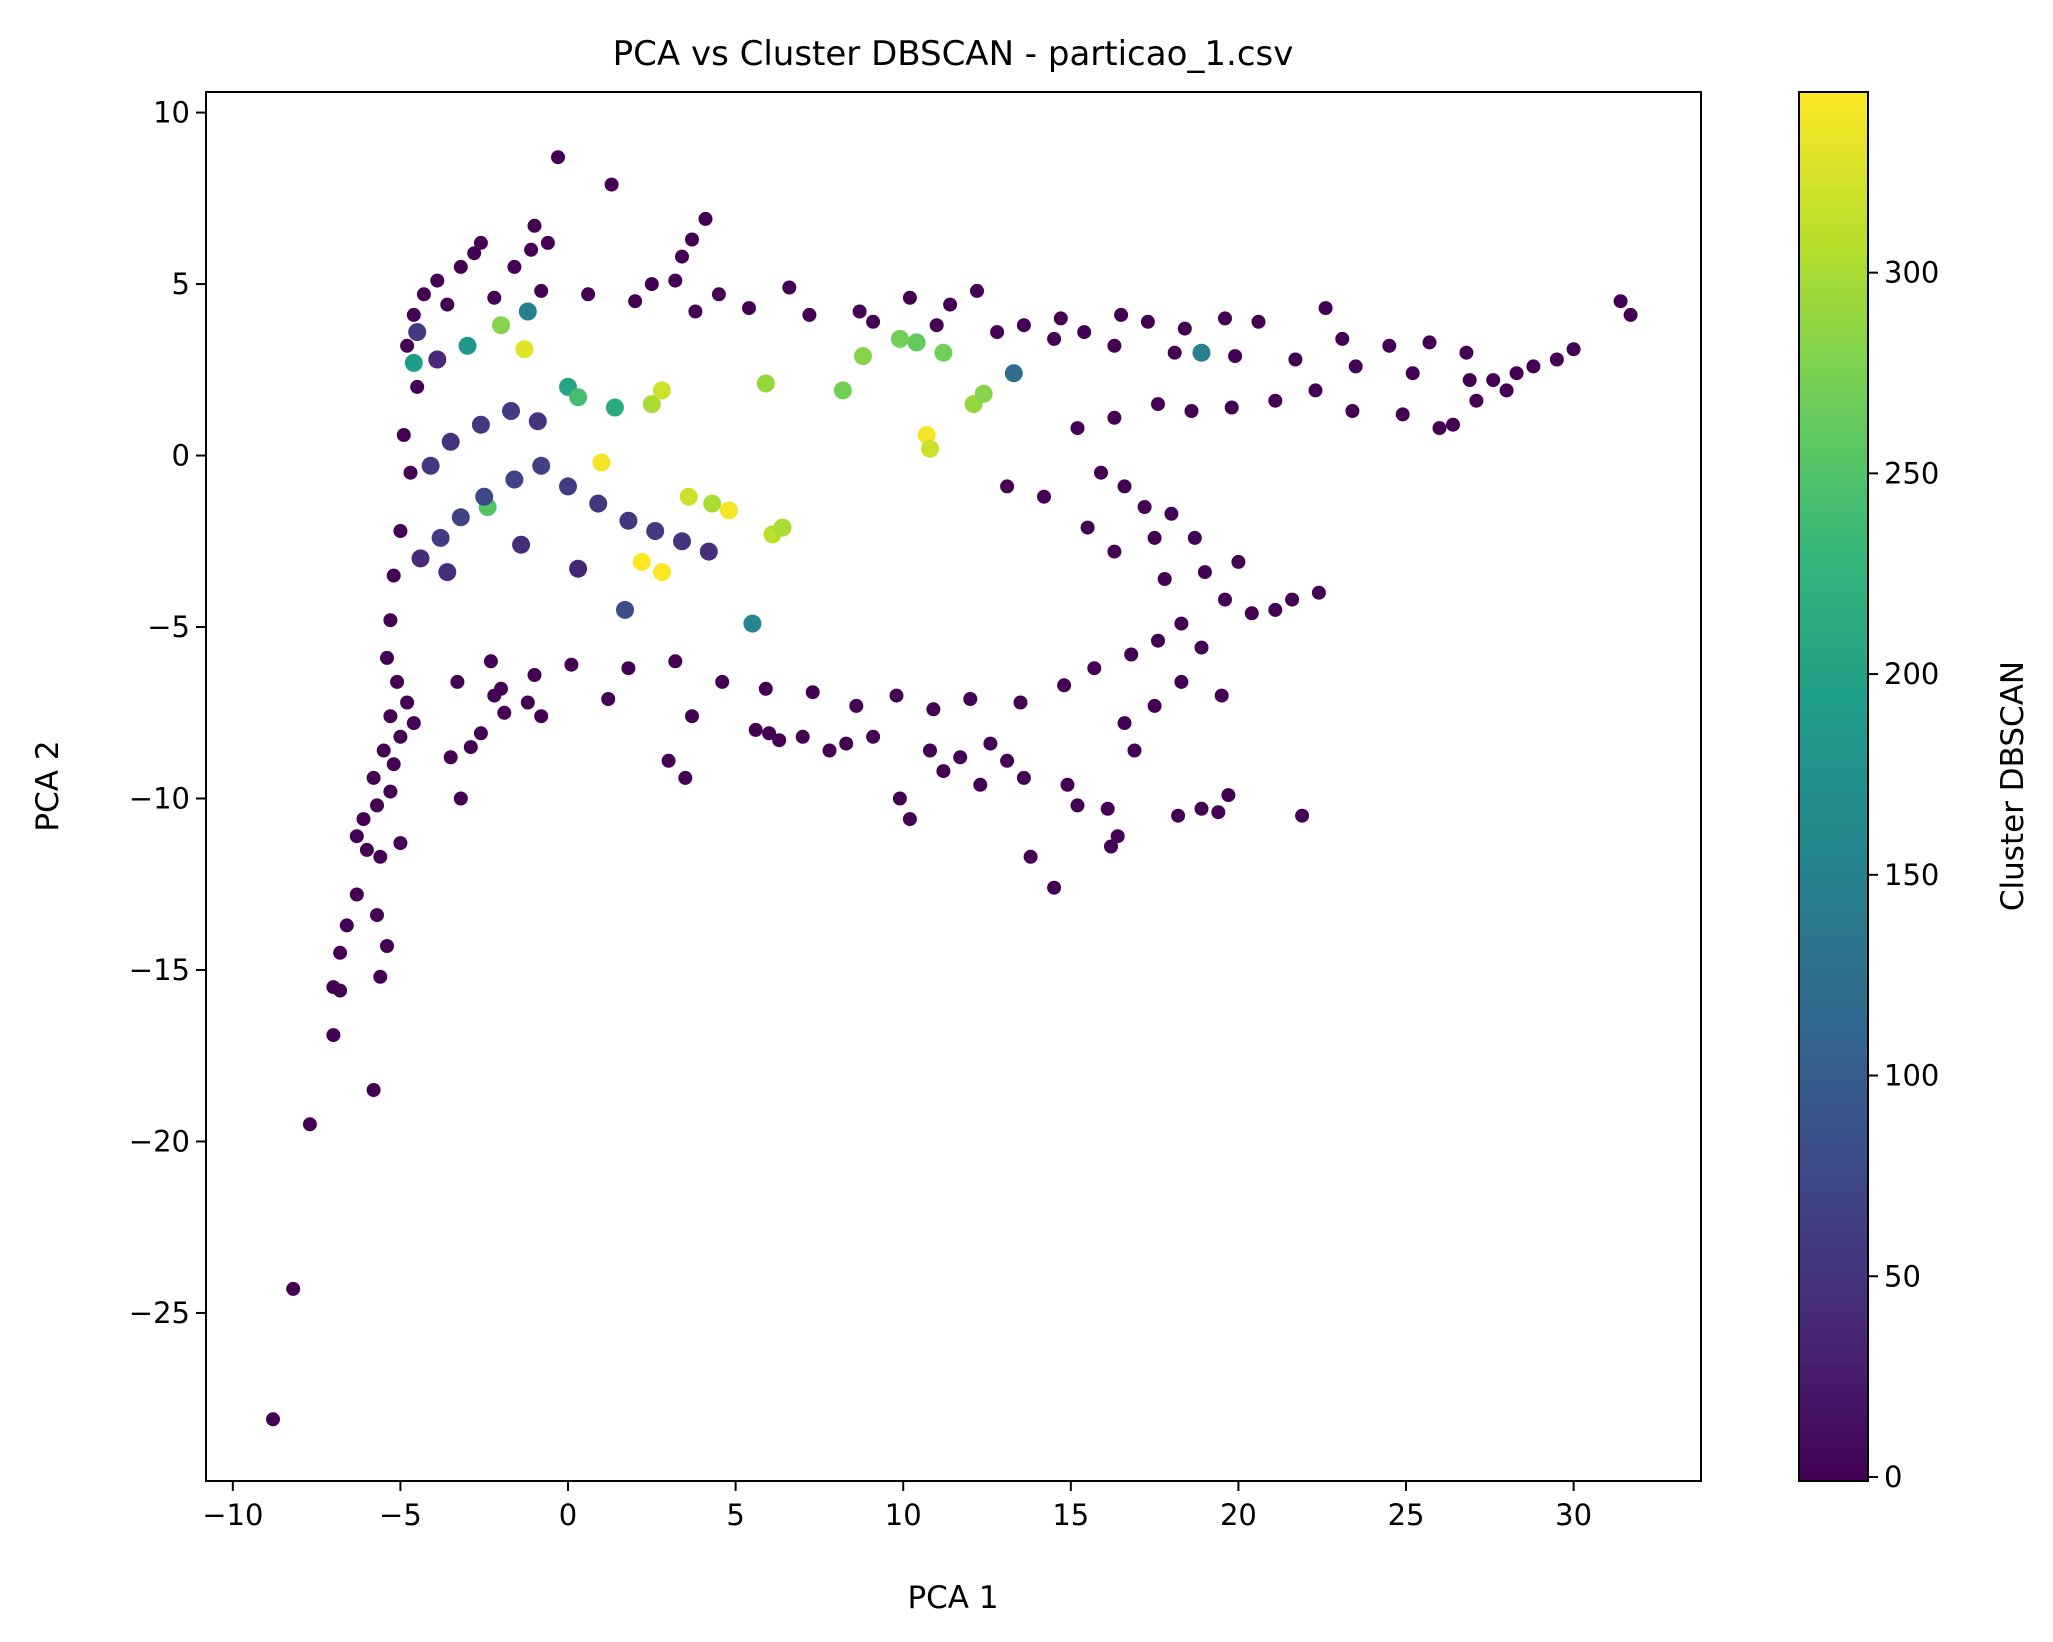 This screenshot has width=2053, height=1642. Describe the element at coordinates (1911, 1076) in the screenshot. I see `colorbar-tick-label: 100` at that location.